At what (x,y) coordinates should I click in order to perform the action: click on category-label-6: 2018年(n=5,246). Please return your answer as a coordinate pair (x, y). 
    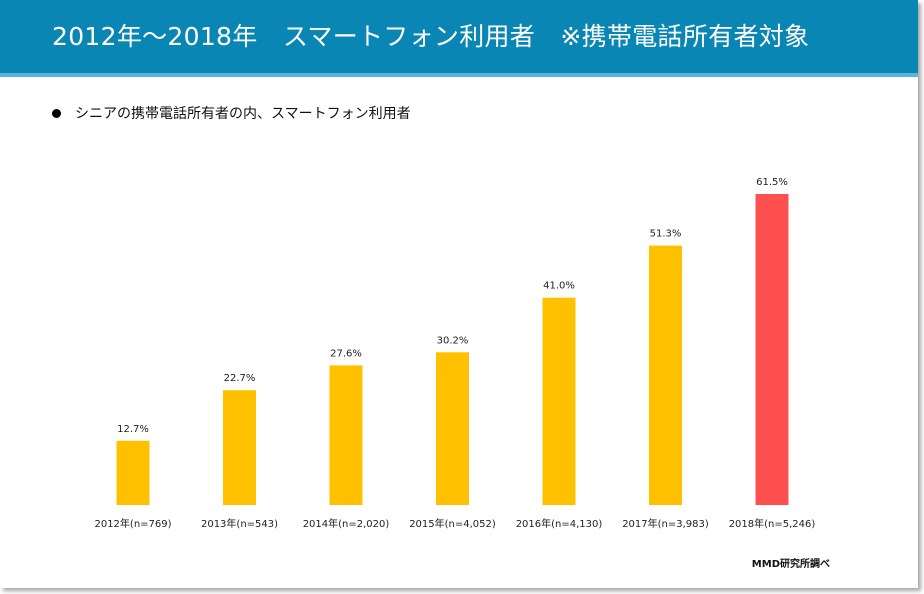
    Looking at the image, I should click on (772, 523).